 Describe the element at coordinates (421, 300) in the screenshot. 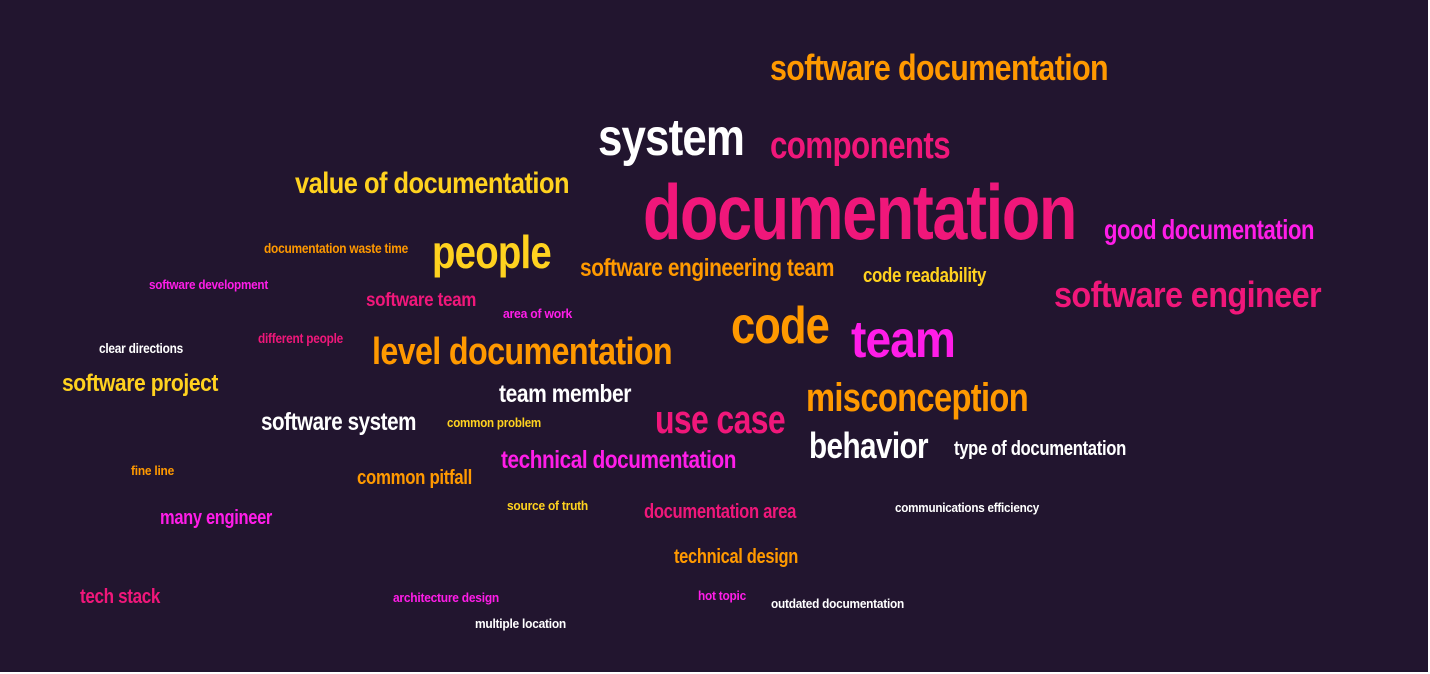

I see `word-software-team: software team` at that location.